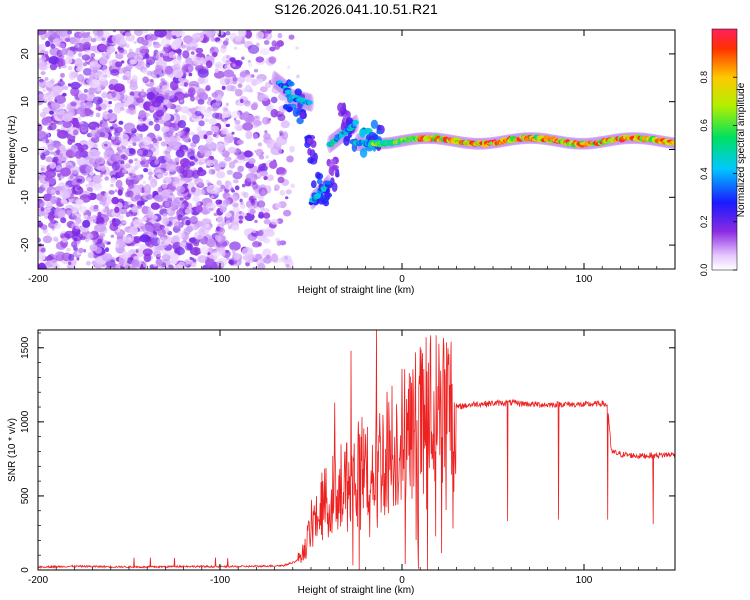  I want to click on y-tick-label: 1000, so click(25, 421).